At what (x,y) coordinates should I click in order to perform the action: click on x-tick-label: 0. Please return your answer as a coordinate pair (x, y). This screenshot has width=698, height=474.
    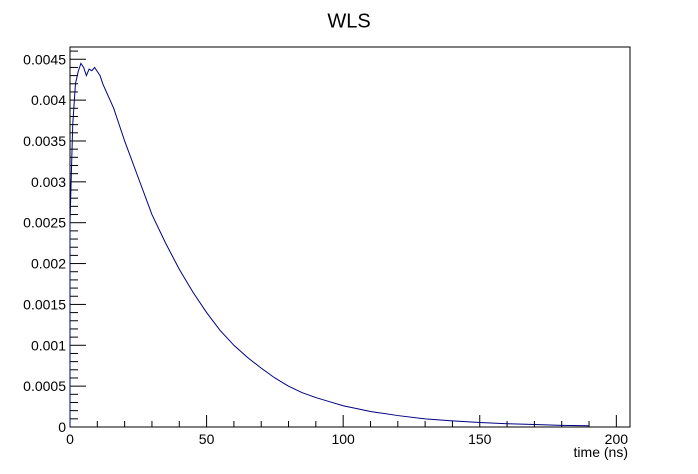
    Looking at the image, I should click on (70, 439).